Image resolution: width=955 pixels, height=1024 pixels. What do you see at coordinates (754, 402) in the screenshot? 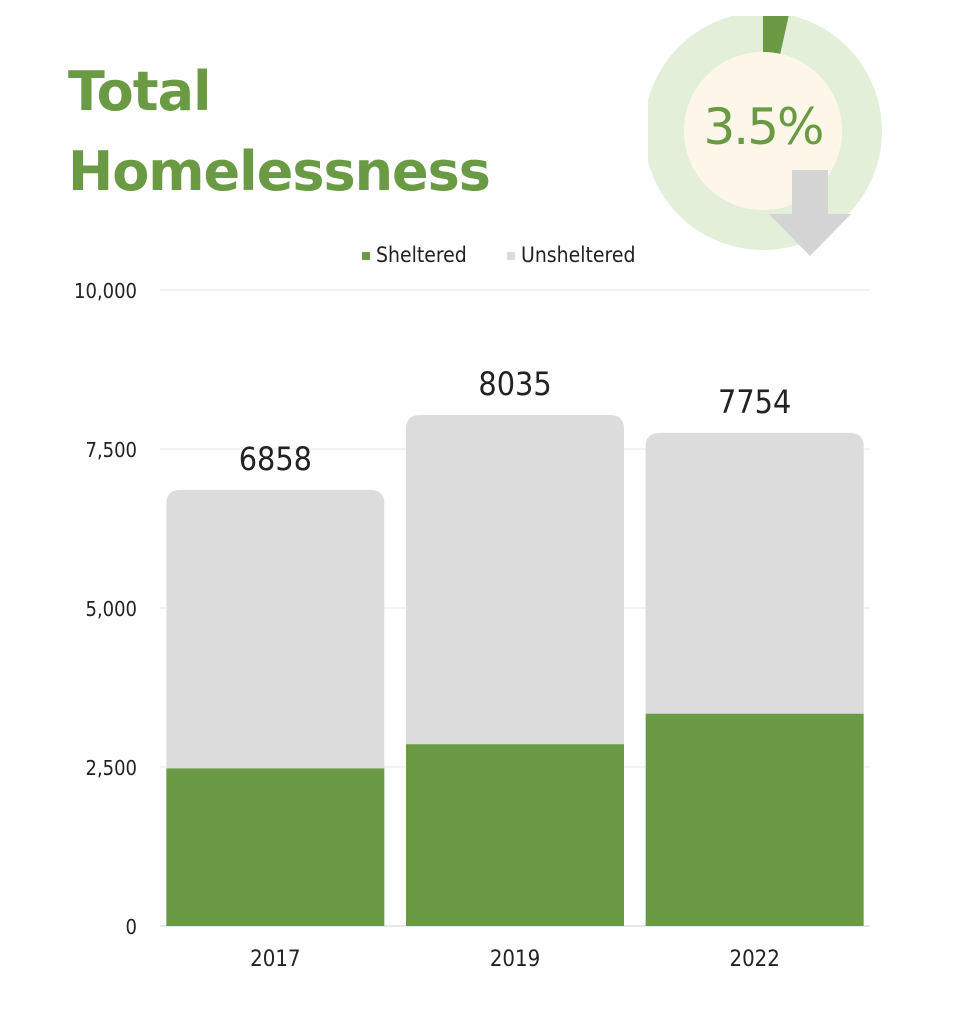
I see `bar-total-label: 7754` at bounding box center [754, 402].